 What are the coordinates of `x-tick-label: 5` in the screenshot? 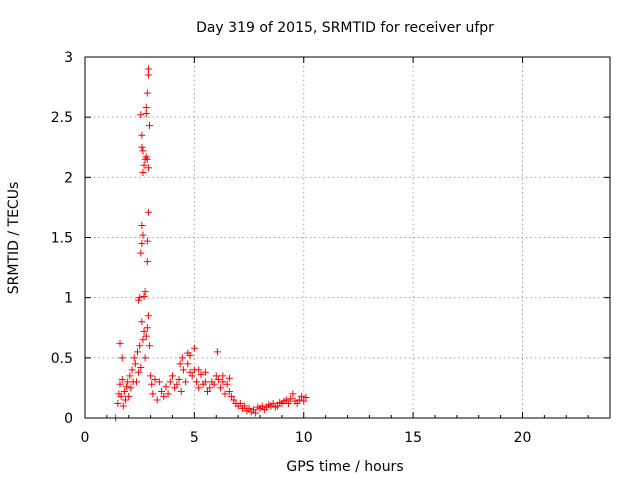 It's located at (194, 438).